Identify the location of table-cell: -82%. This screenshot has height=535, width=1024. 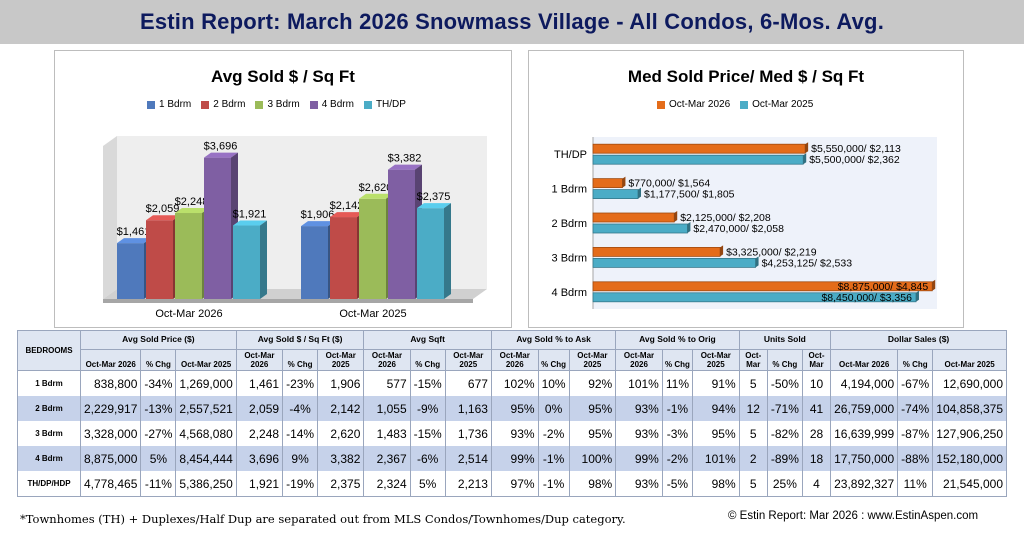
(784, 434).